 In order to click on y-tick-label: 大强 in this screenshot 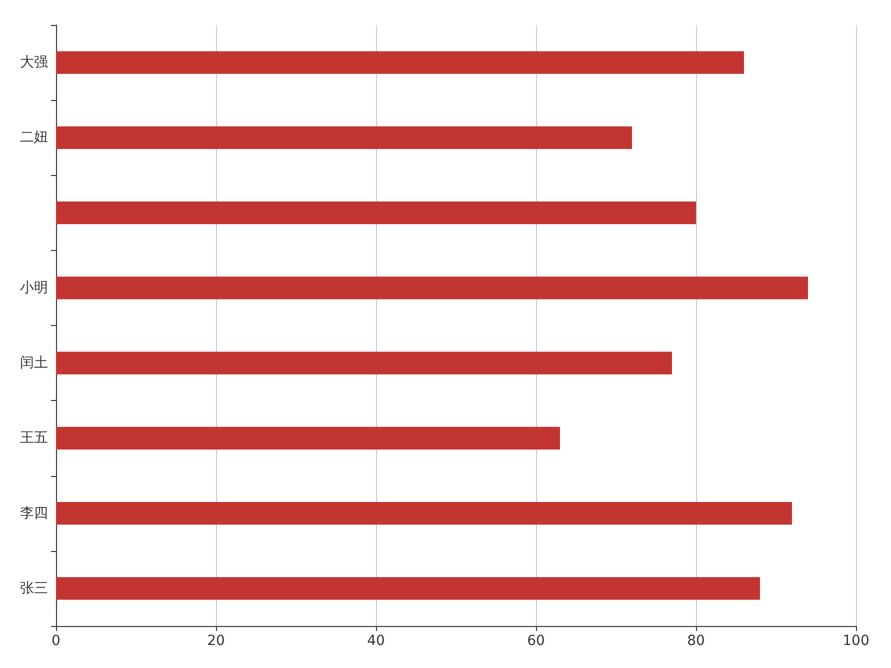, I will do `click(34, 62)`.